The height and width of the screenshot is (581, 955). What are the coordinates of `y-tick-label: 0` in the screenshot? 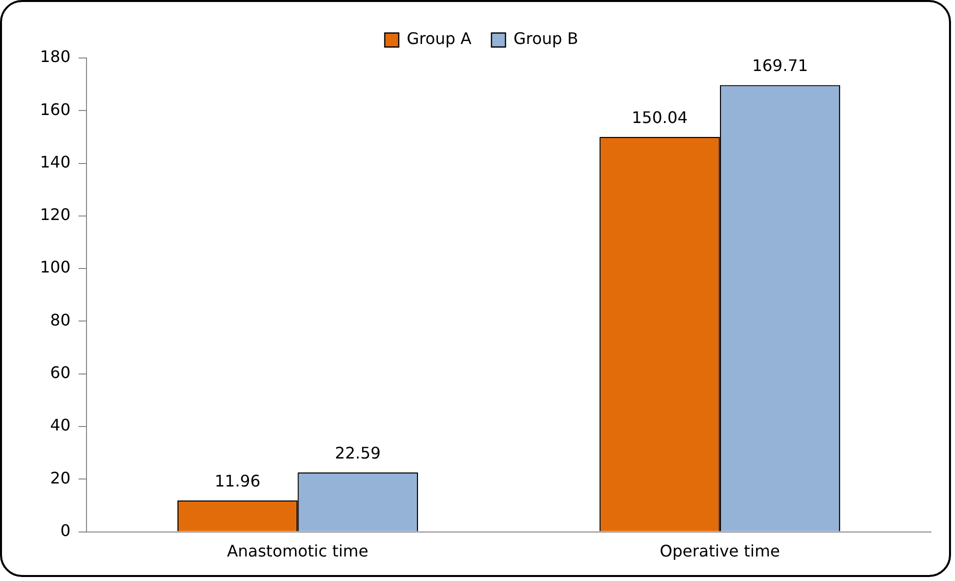 It's located at (65, 530).